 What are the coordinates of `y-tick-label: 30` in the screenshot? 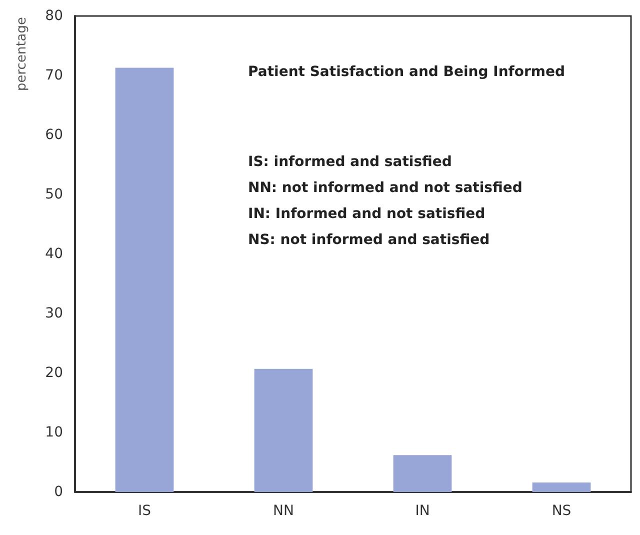 It's located at (54, 314).